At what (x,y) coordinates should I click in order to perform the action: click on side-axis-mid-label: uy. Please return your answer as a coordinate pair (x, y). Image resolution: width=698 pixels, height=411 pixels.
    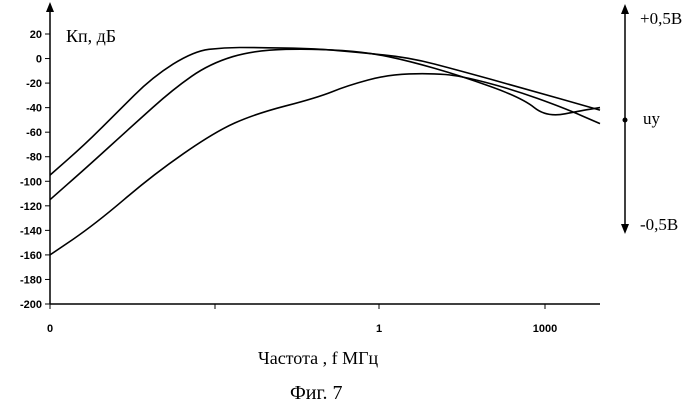
    Looking at the image, I should click on (652, 118).